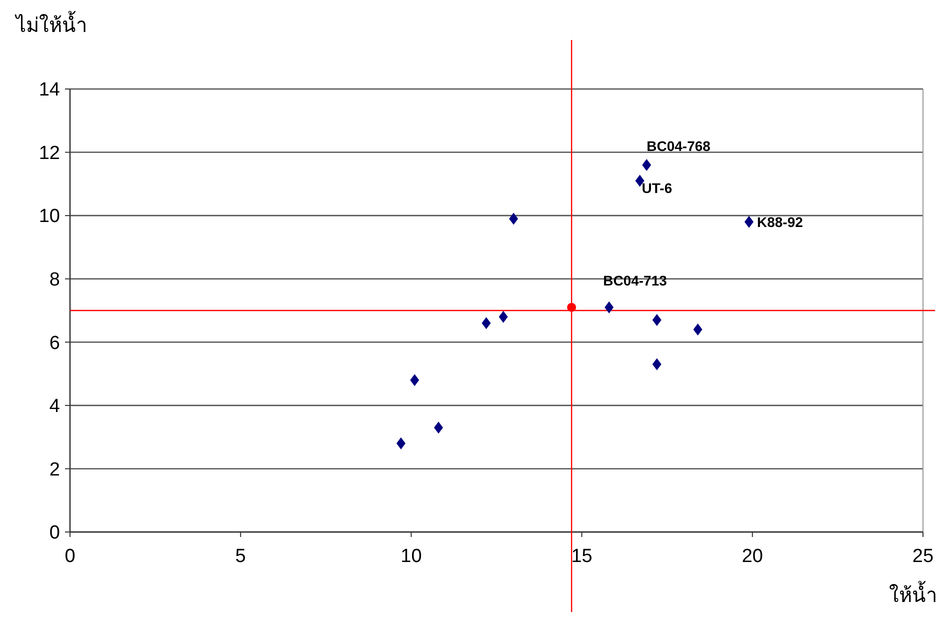 Image resolution: width=943 pixels, height=622 pixels. I want to click on annotation: UT-6, so click(657, 188).